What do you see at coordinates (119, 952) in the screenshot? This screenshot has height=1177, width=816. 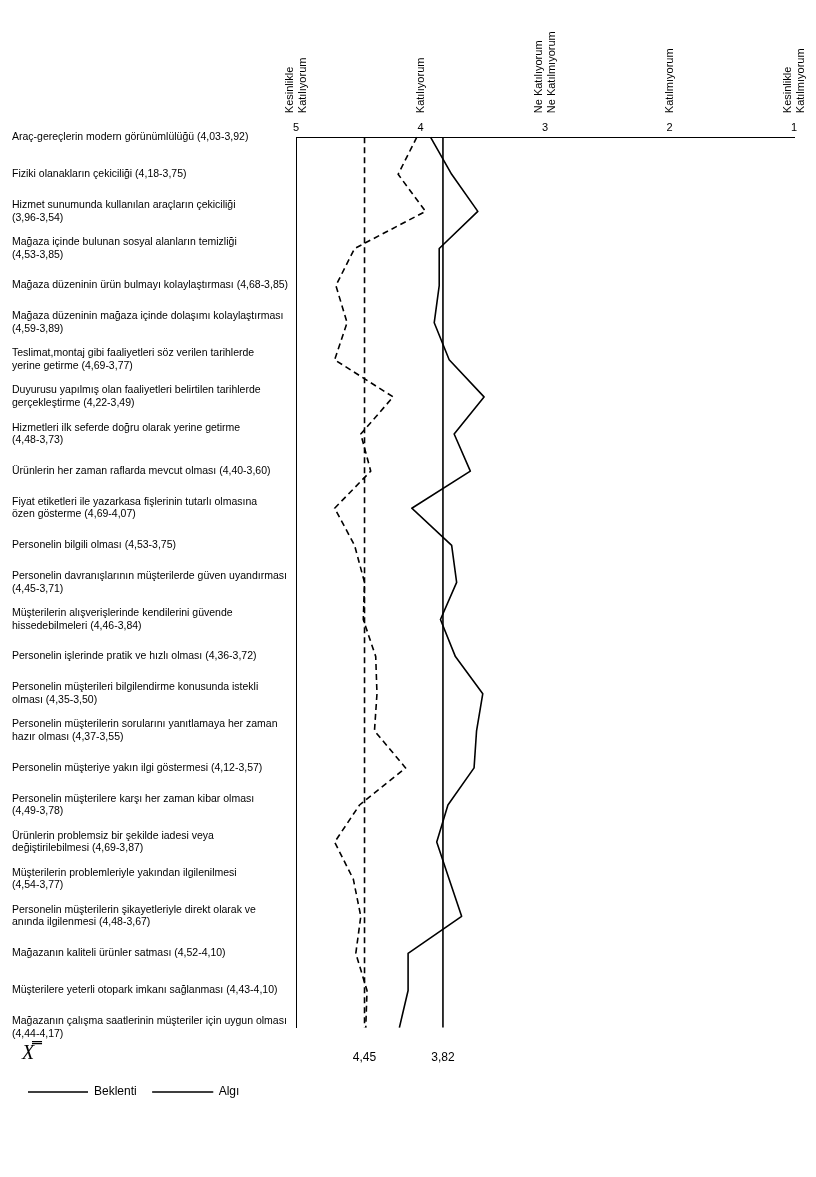 I see `y-tick-label: Mağazanın kaliteli ürünler satması (4,52-4,10)` at bounding box center [119, 952].